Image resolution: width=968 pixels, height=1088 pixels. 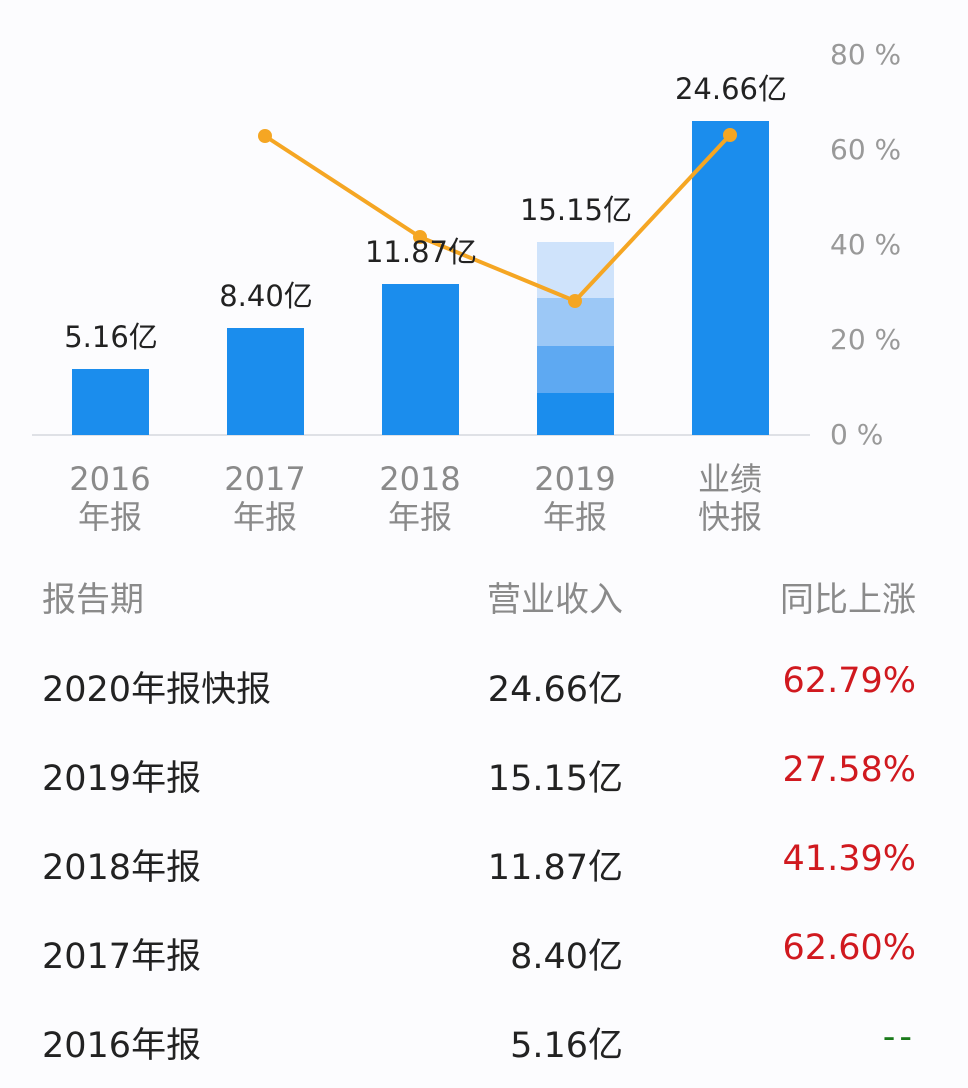 What do you see at coordinates (484, 691) in the screenshot?
I see `table-row: 2020年报快报 24.66亿 62.79%` at bounding box center [484, 691].